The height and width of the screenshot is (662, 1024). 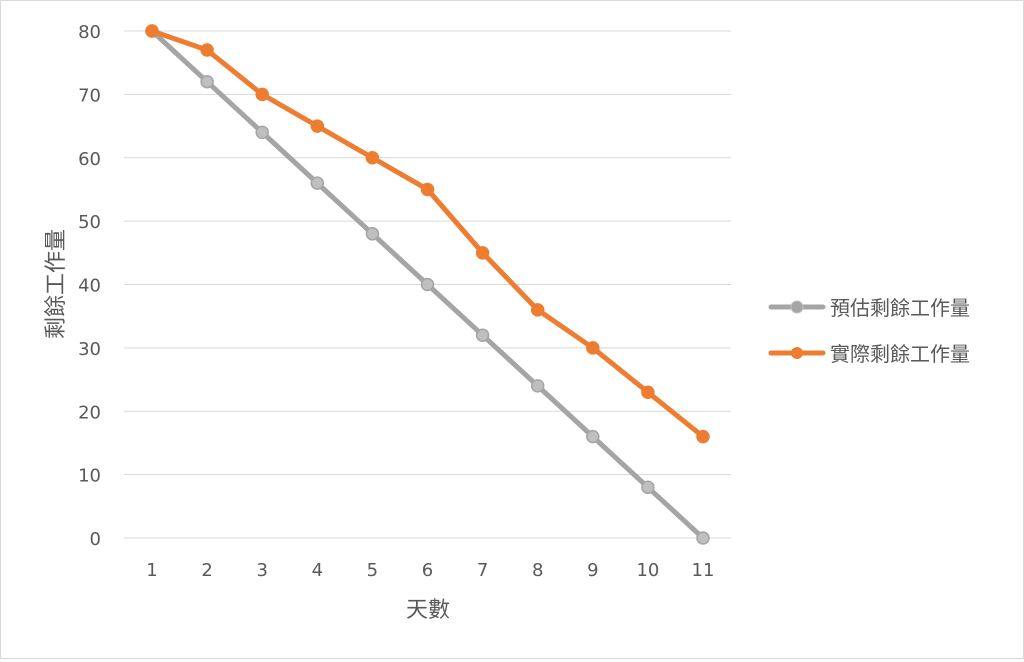 I want to click on y-tick-label: 50, so click(x=89, y=222).